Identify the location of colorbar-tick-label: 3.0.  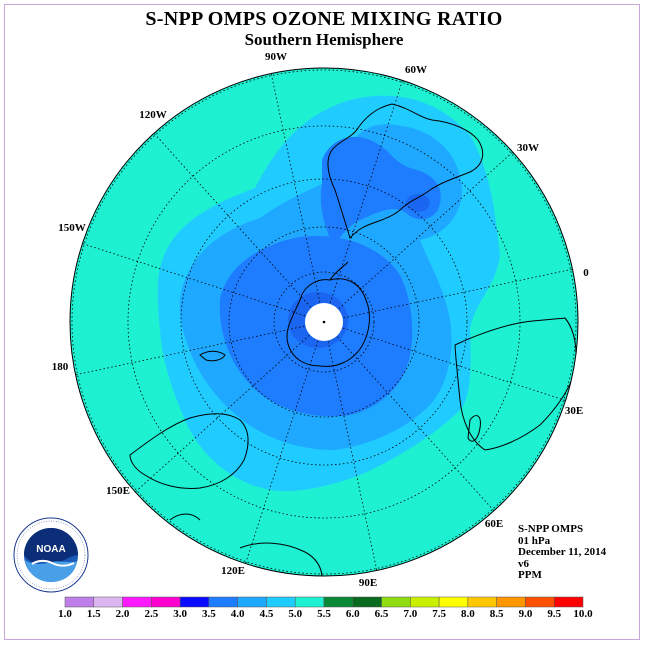
(180, 614).